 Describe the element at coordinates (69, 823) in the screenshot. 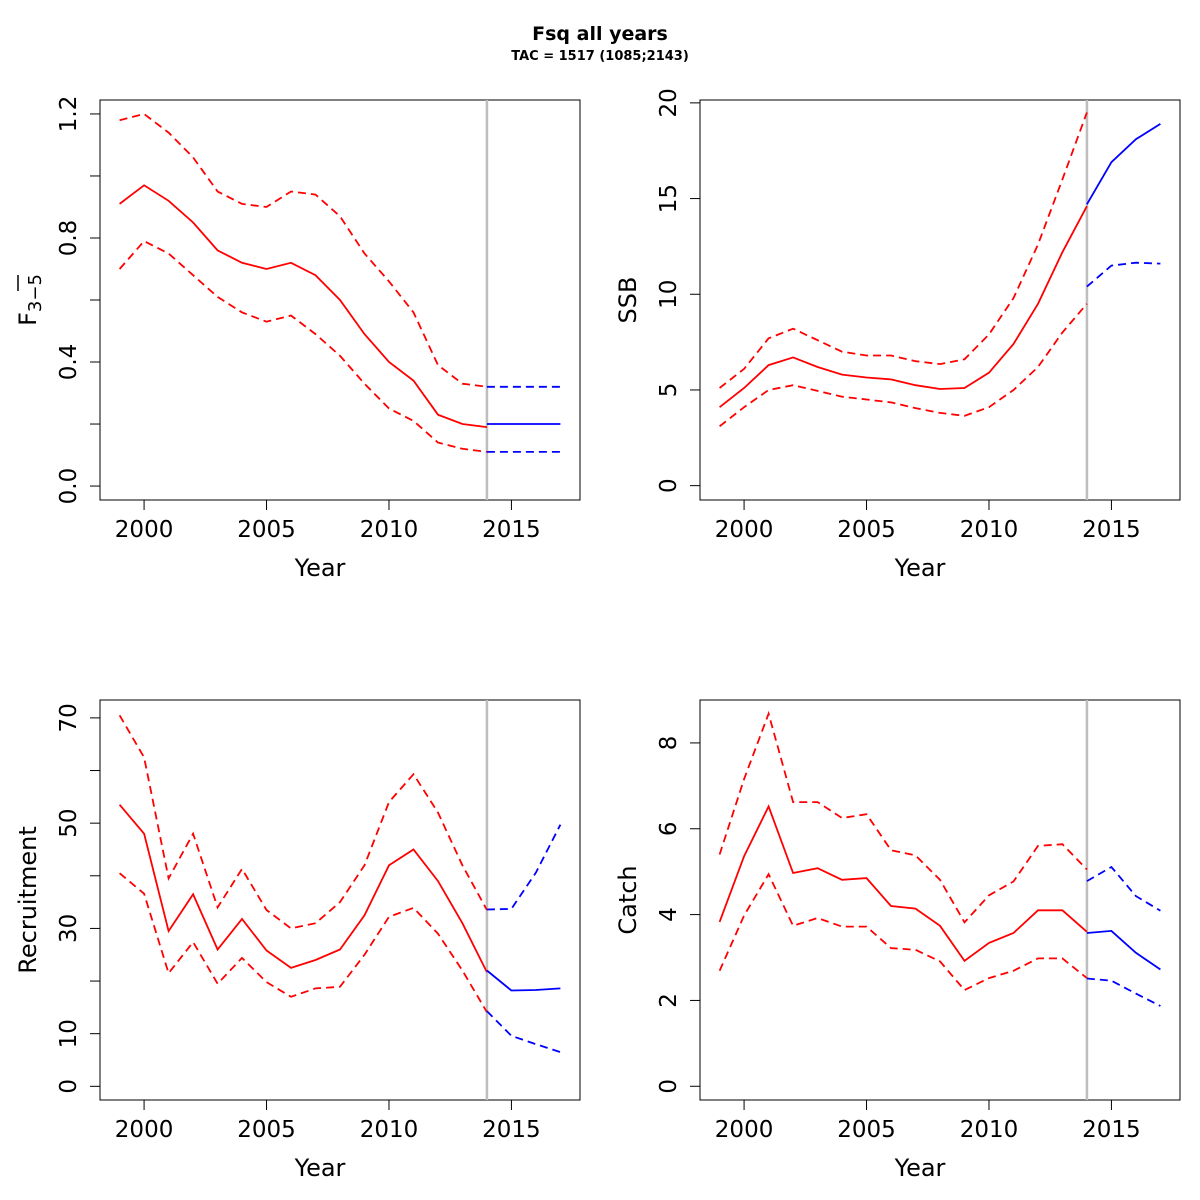

I see `y-tick-label: 50` at that location.